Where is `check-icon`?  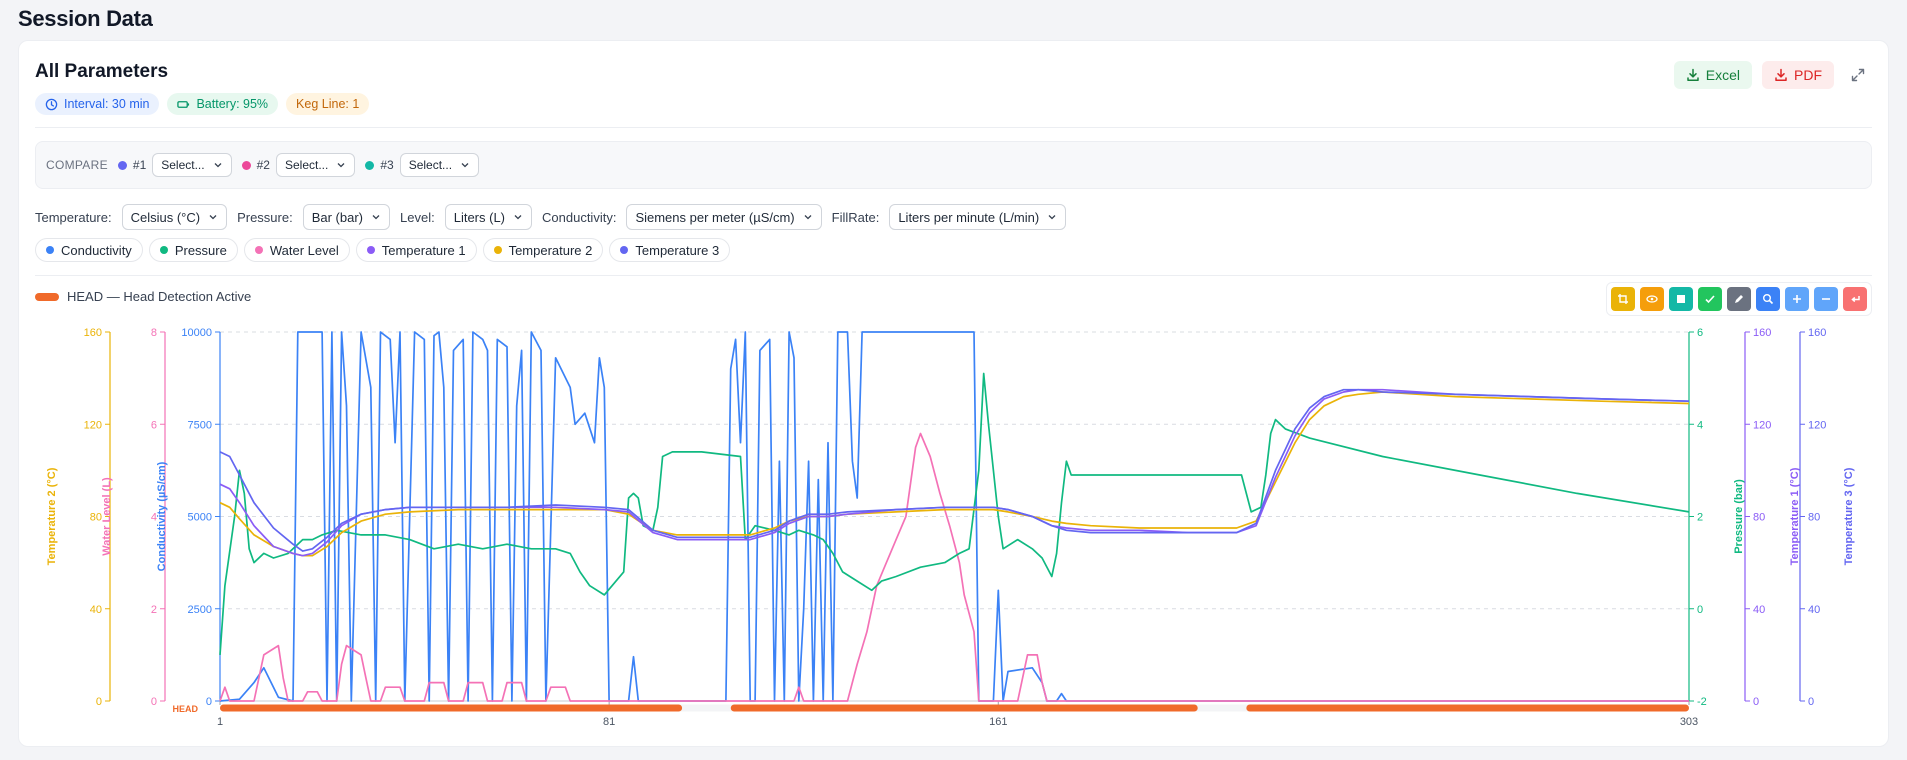
check-icon is located at coordinates (1710, 299).